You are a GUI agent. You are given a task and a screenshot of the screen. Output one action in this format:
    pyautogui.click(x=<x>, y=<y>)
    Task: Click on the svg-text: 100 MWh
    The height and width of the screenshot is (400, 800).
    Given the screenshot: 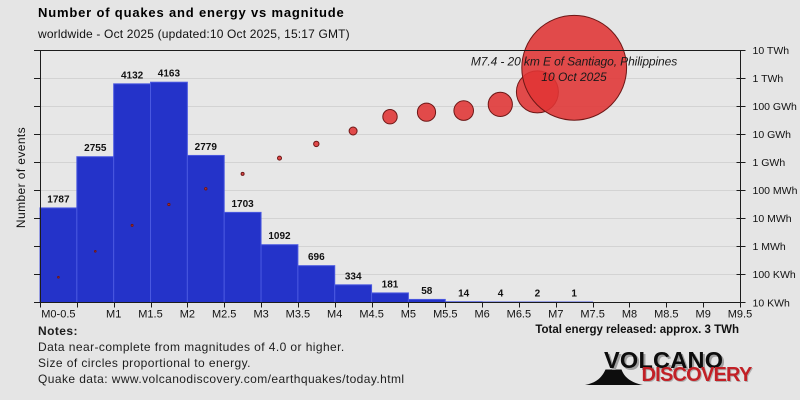 What is the action you would take?
    pyautogui.click(x=775, y=191)
    